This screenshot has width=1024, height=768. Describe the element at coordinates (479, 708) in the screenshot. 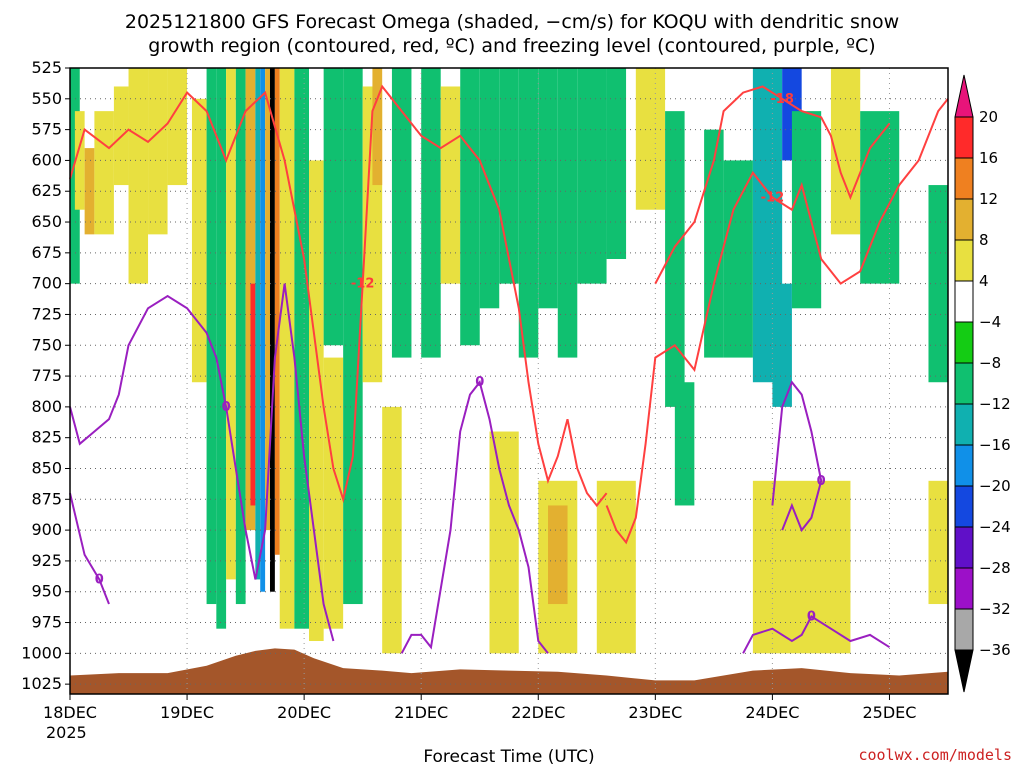

I see `x-axis-time: 18DEC 19DEC 20DEC 21DEC 22DEC 23DEC 24DEC 25DEC` at that location.